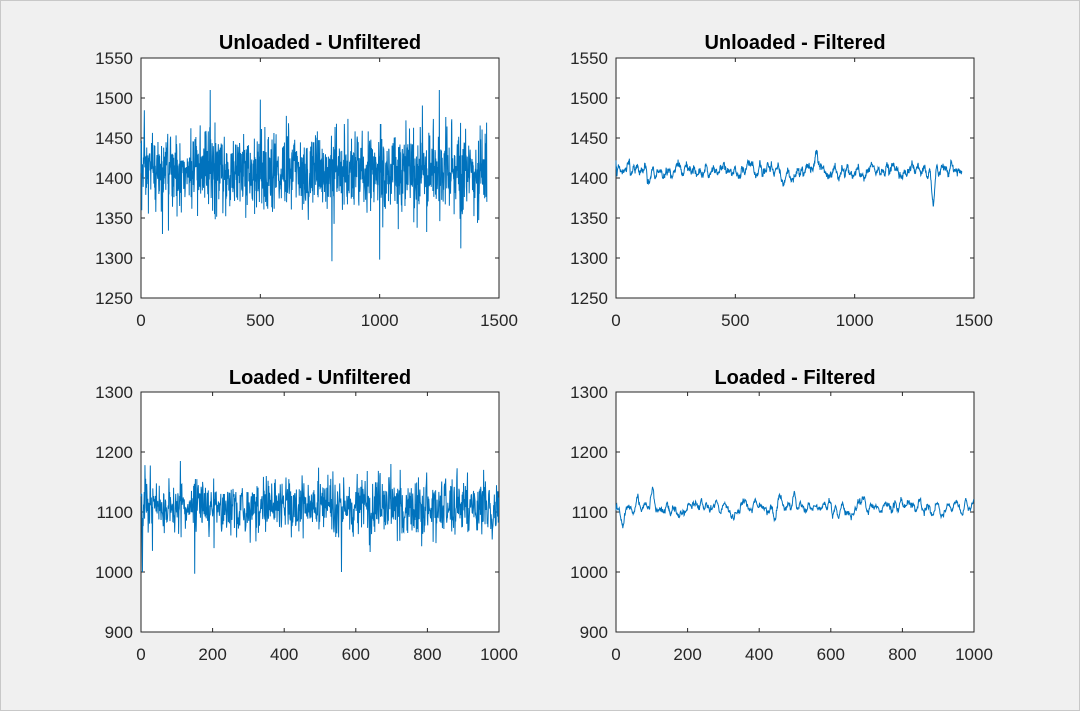 The width and height of the screenshot is (1080, 711). Describe the element at coordinates (320, 43) in the screenshot. I see `subplot-title: Unloaded - Unfiltered` at that location.